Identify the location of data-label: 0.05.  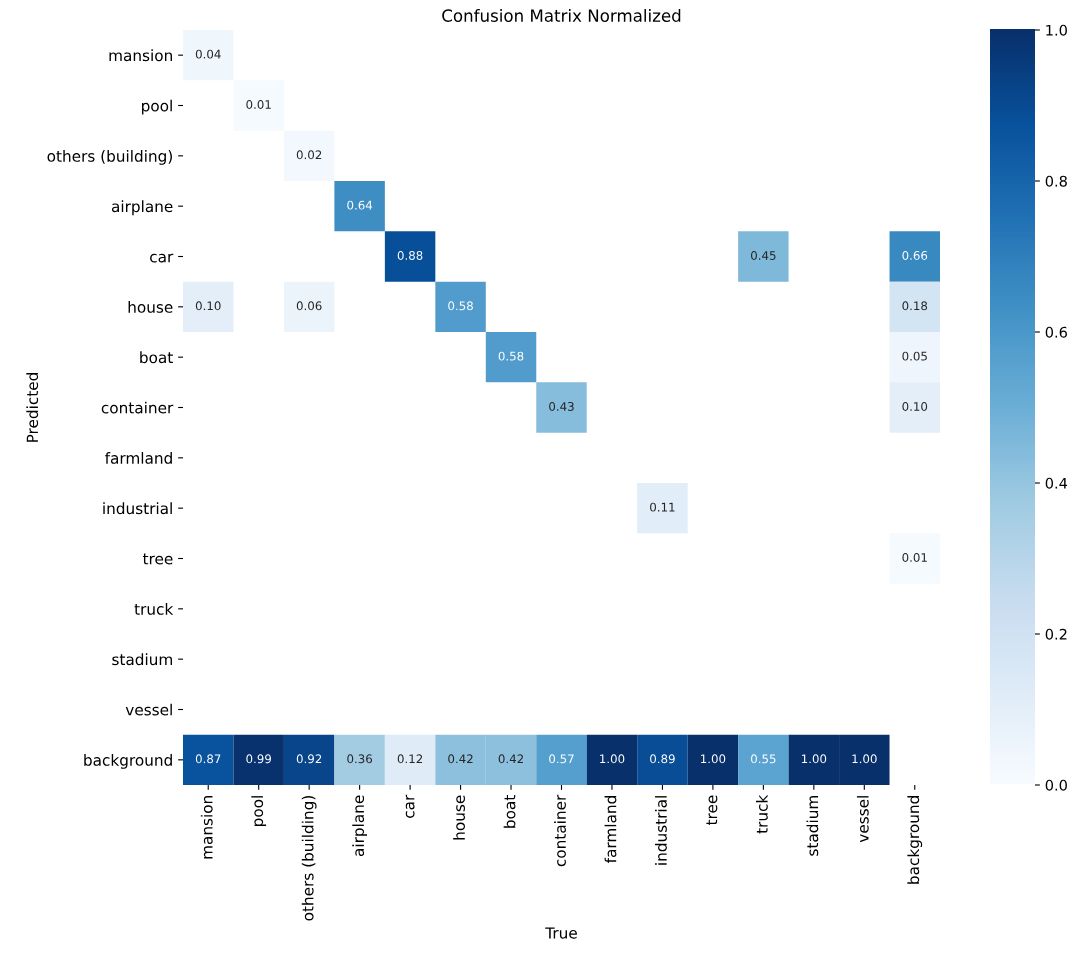
(914, 356).